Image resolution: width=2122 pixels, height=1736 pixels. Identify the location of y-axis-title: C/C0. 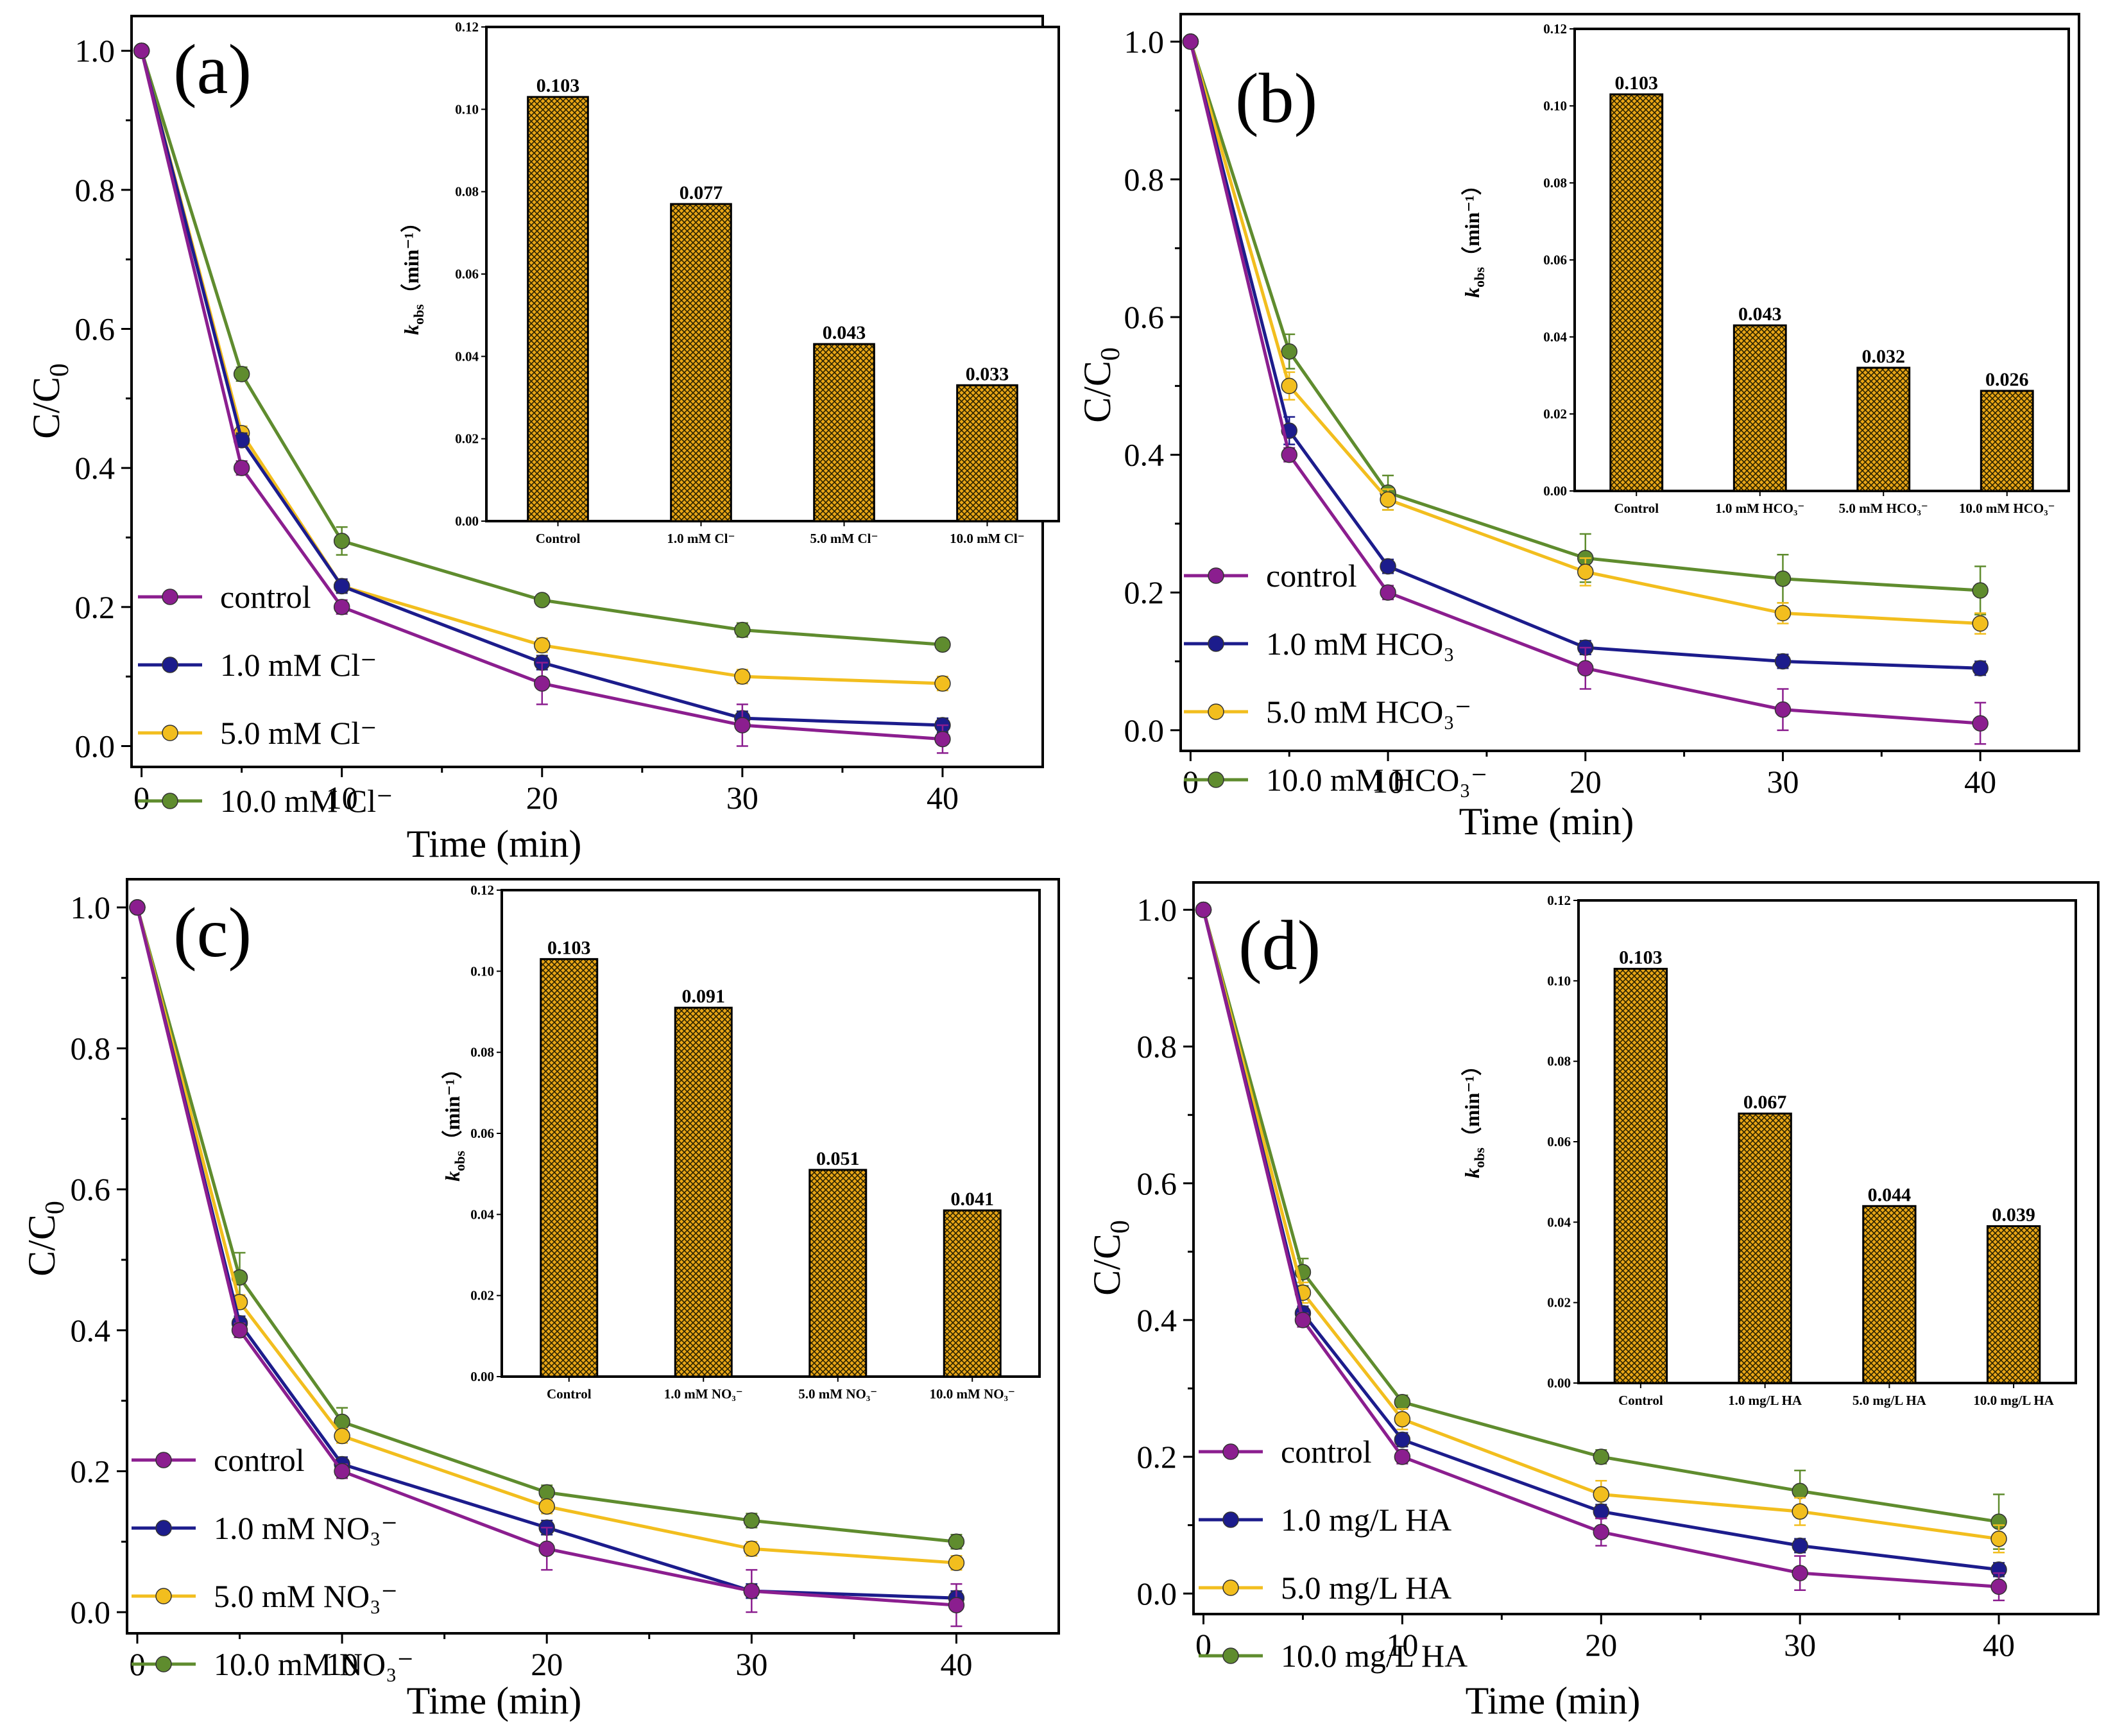
(45, 1238).